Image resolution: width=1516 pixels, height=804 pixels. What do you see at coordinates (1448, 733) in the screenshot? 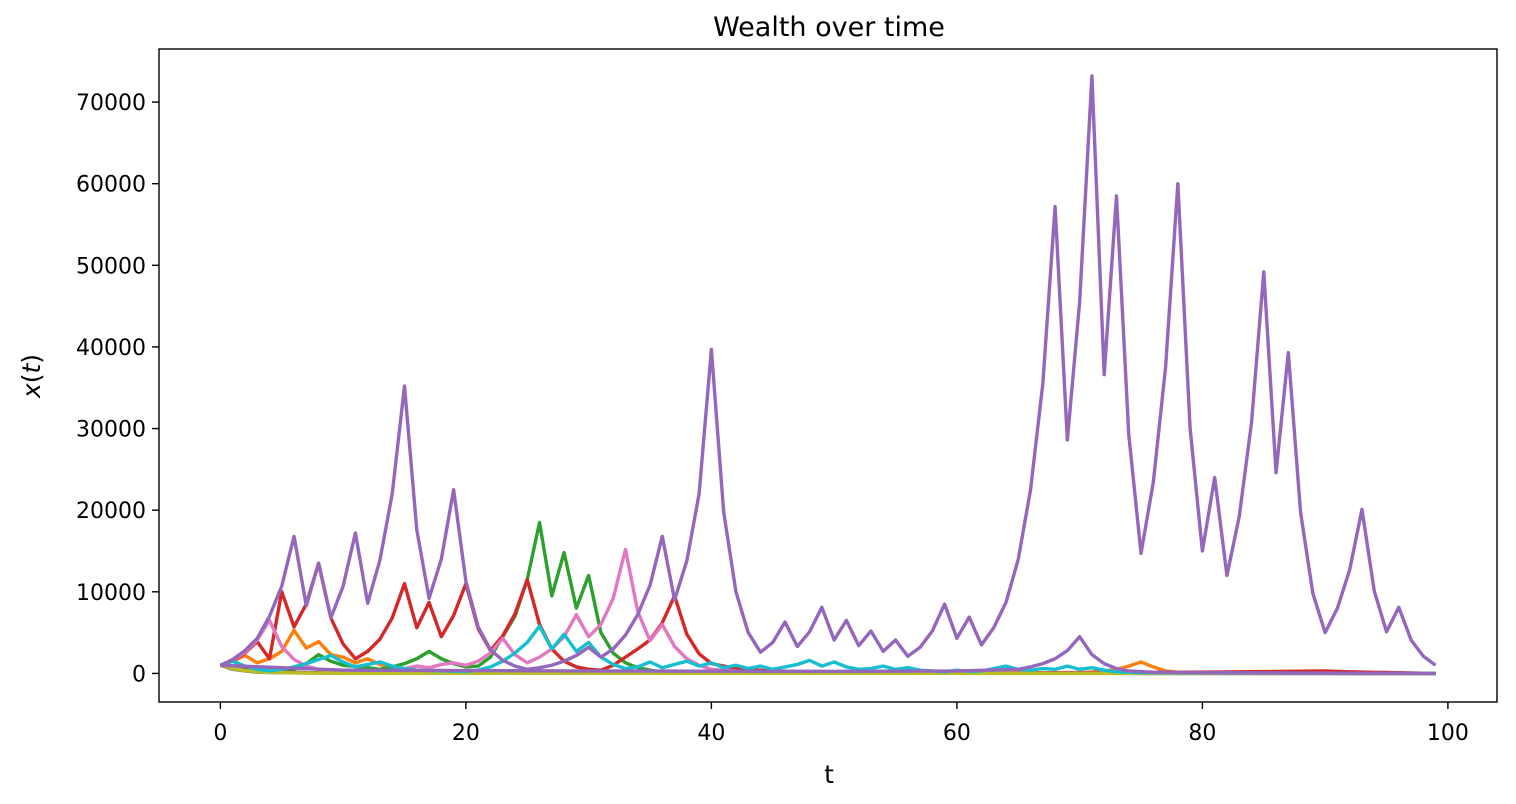
I see `x-tick-label: 100` at bounding box center [1448, 733].